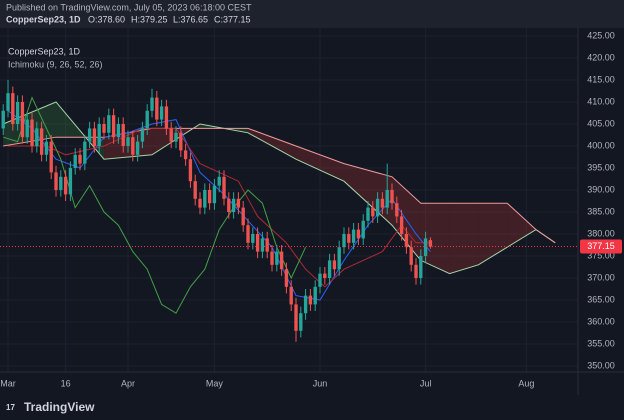 The width and height of the screenshot is (624, 420). What do you see at coordinates (43, 19) in the screenshot?
I see `symbol-header: CopperSep23, 1D` at bounding box center [43, 19].